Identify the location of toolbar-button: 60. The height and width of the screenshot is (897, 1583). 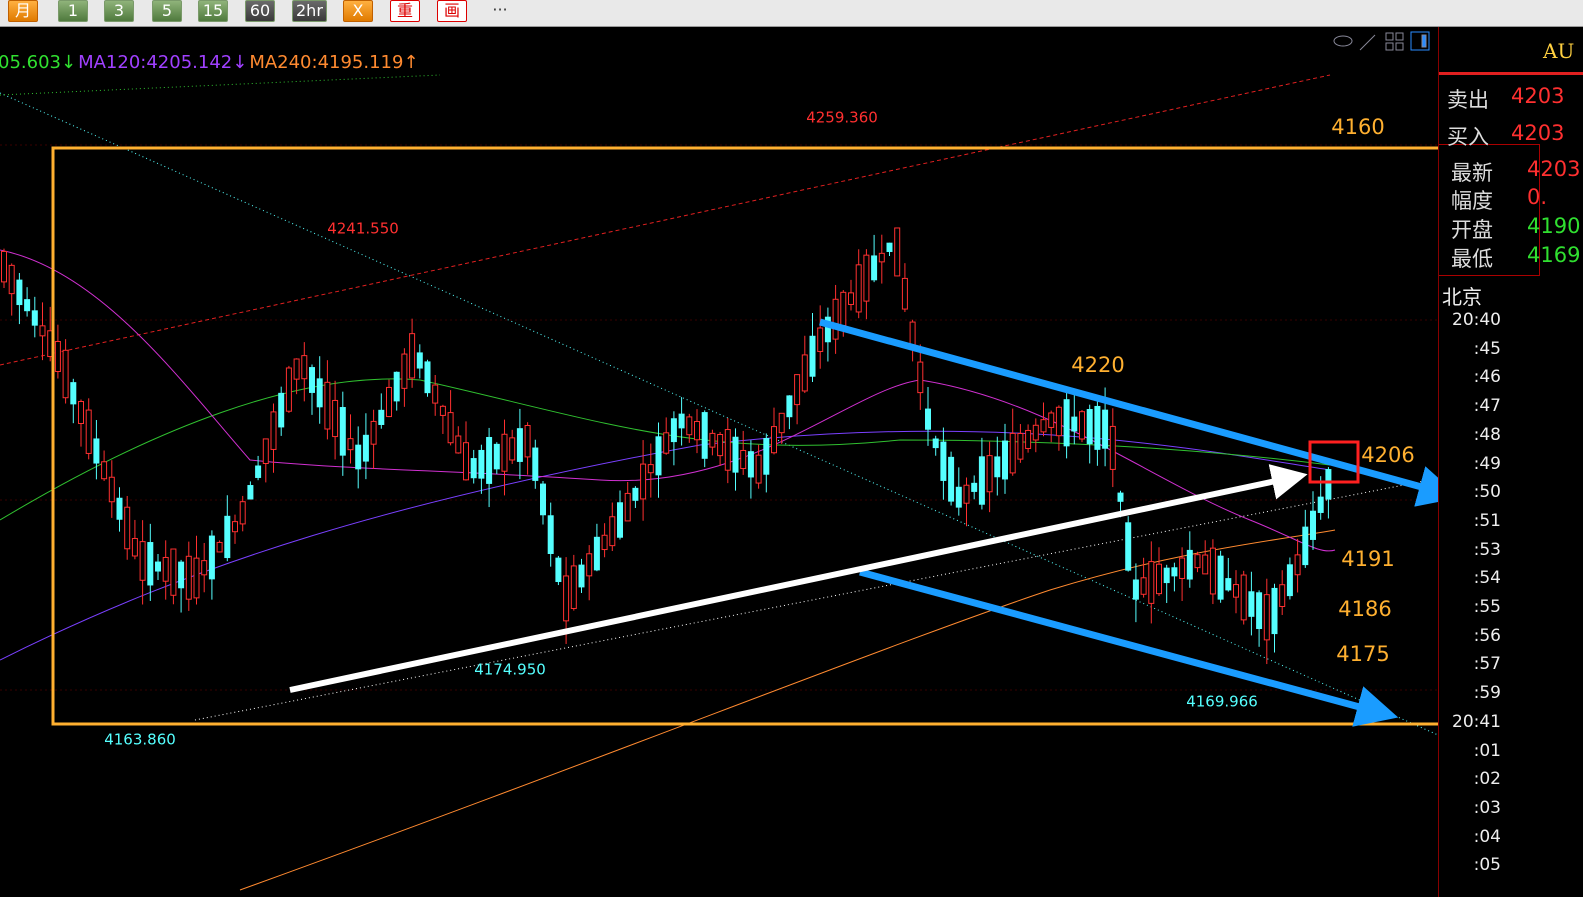
(260, 11).